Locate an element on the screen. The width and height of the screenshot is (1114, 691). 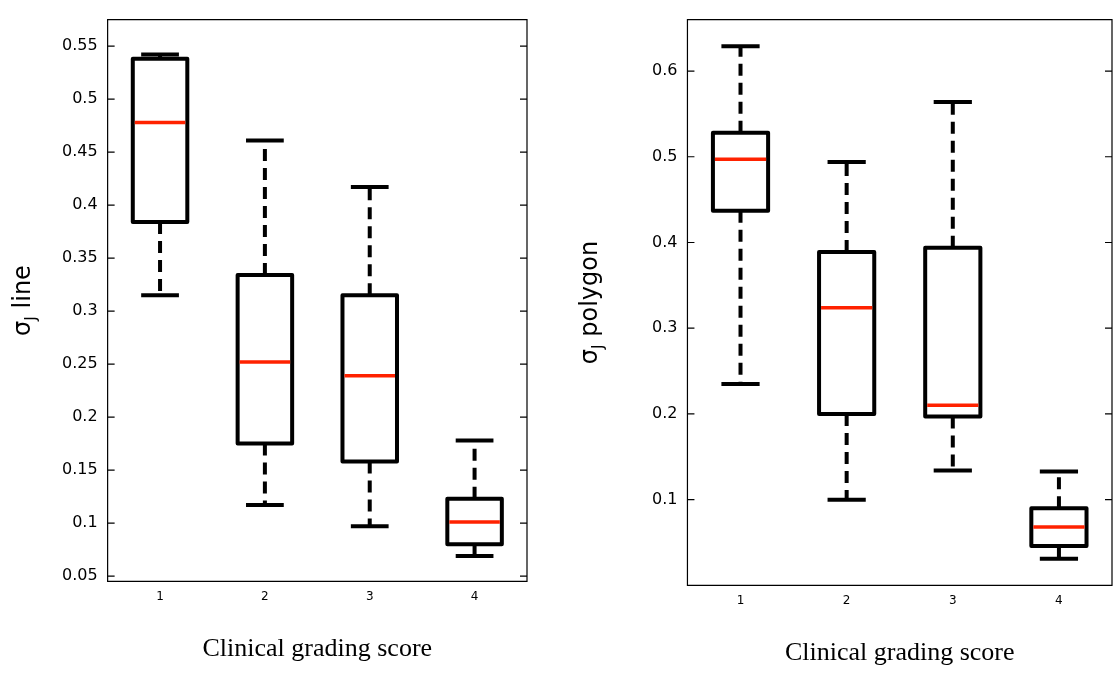
y-tick-label: 0.35 is located at coordinates (80, 257).